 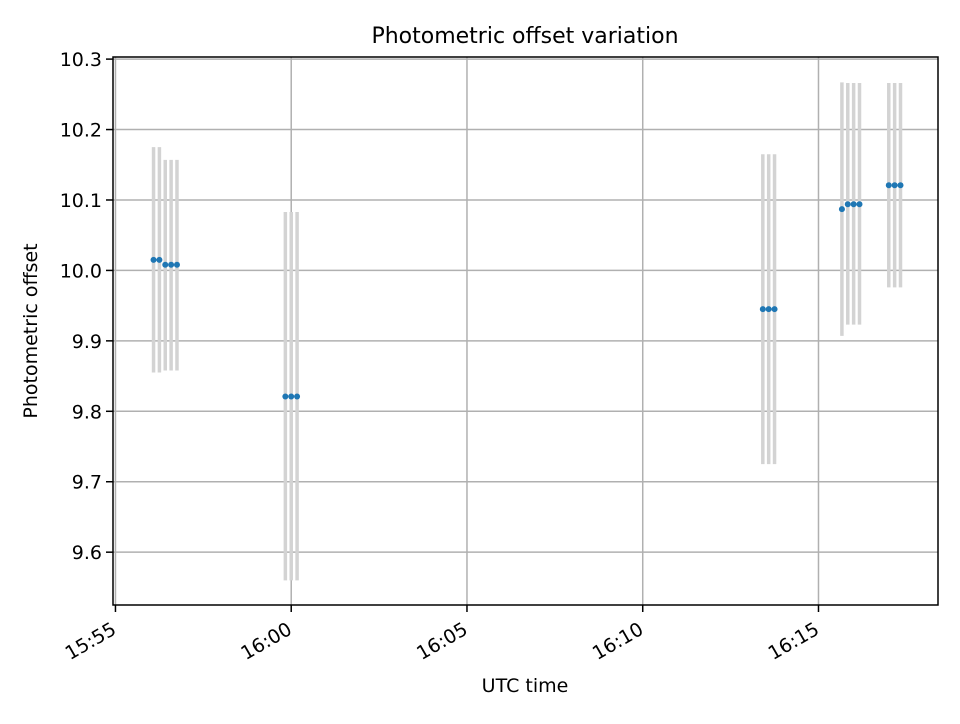 I want to click on y-axis-label: Photometric offset, so click(x=31, y=330).